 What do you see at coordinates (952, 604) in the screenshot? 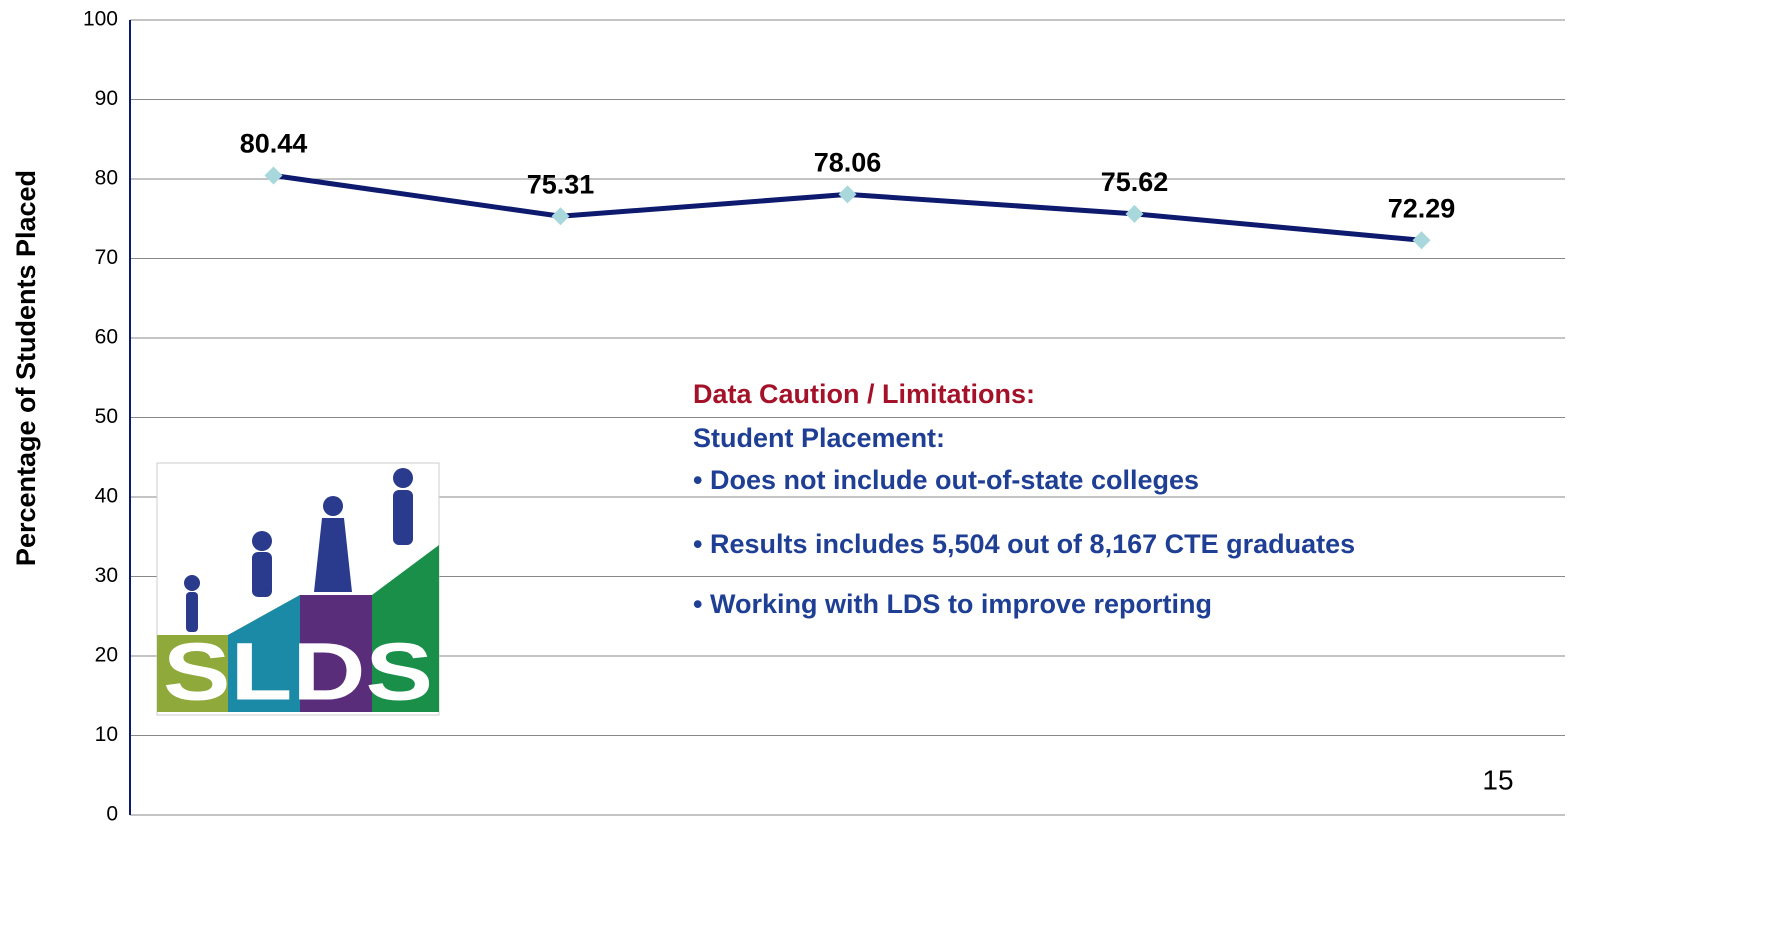
I see `annotation-bullet: • Working with LDS to improve reporting` at bounding box center [952, 604].